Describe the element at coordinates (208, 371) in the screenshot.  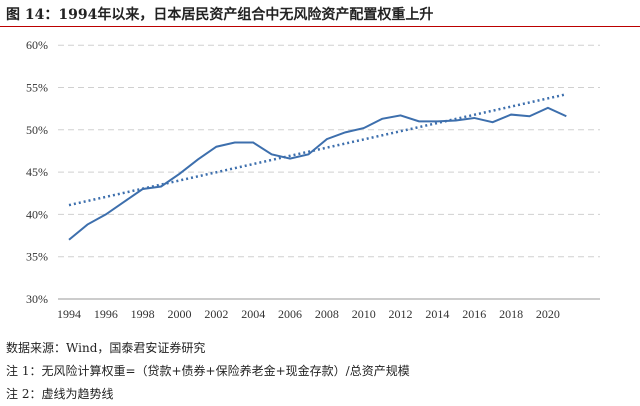
I see `note-1: 注 1：无风险计算权重=（贷款+债券+保险养老金+现金存款）/总资产规模` at that location.